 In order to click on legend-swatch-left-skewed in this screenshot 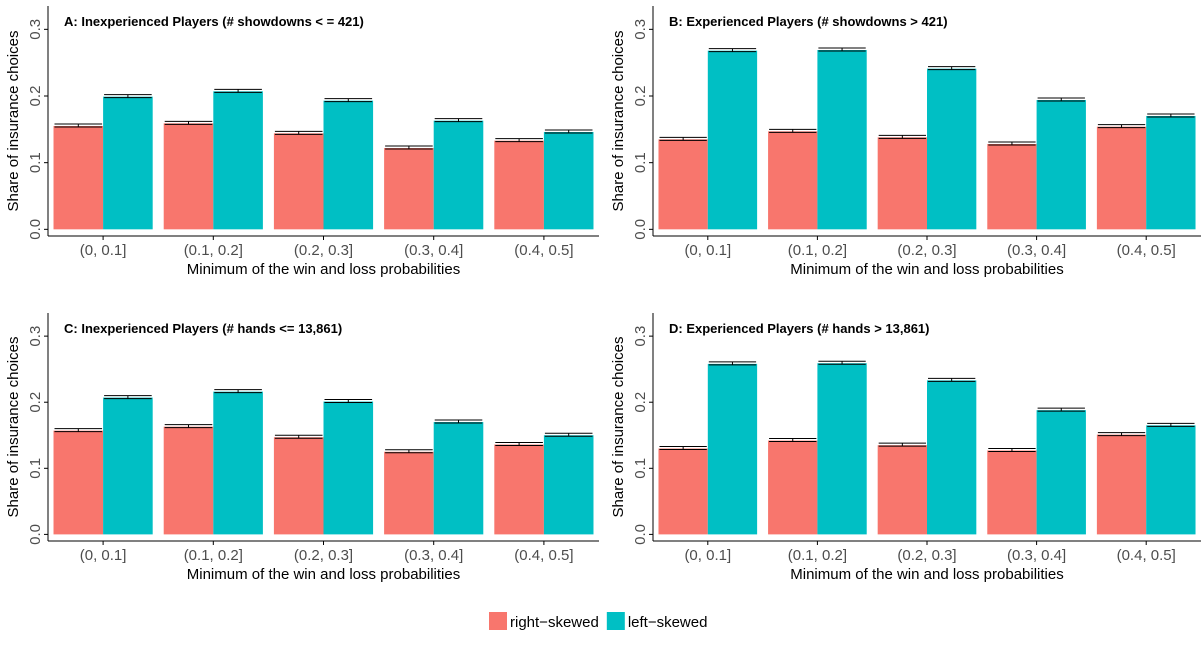, I will do `click(615, 621)`.